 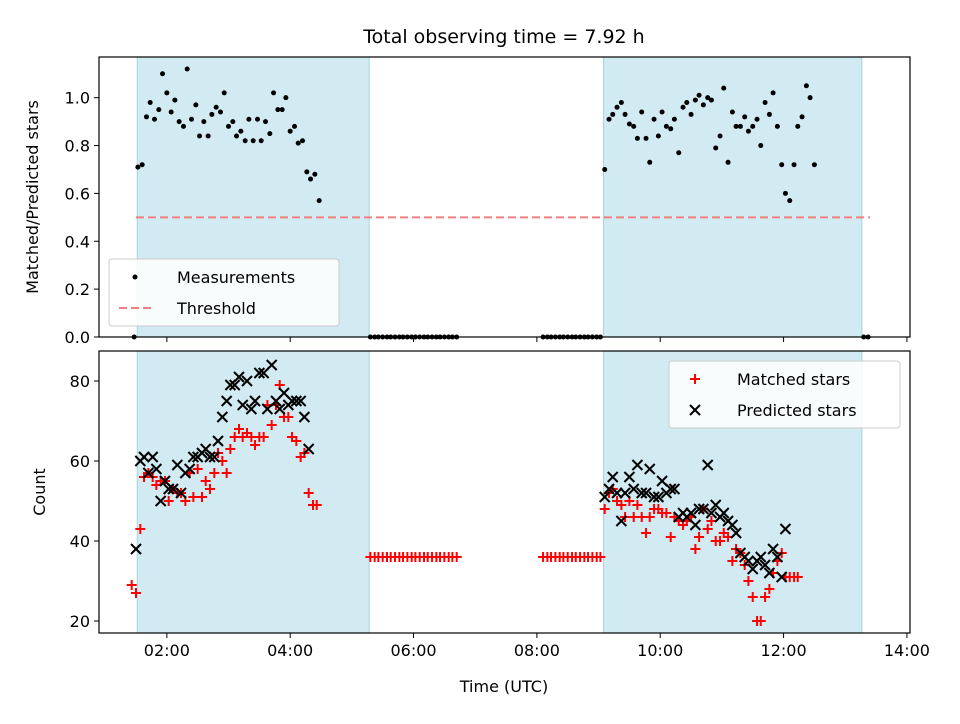 I want to click on y-tick-label-1: 0.2, so click(x=77, y=289).